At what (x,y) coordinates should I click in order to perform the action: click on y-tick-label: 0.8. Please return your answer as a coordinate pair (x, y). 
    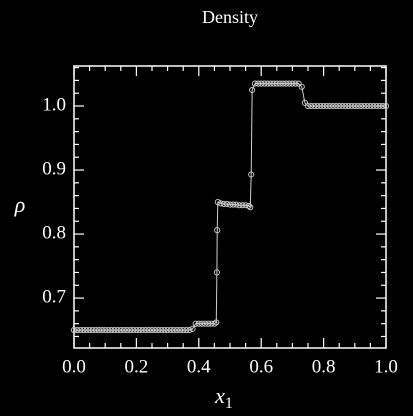
    Looking at the image, I should click on (54, 232).